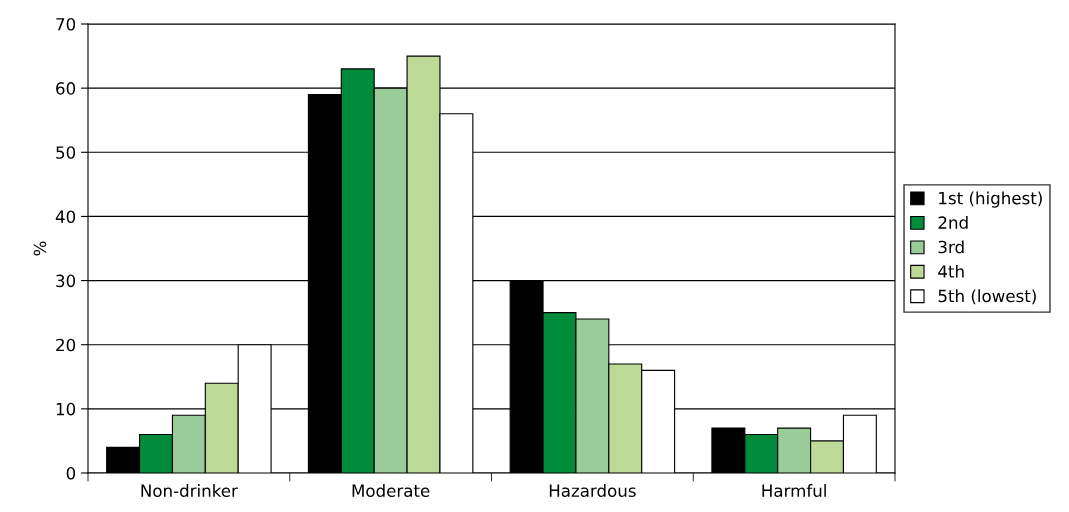 Image resolution: width=1069 pixels, height=512 pixels. Describe the element at coordinates (990, 199) in the screenshot. I see `legend-label: 1st (highest)` at that location.